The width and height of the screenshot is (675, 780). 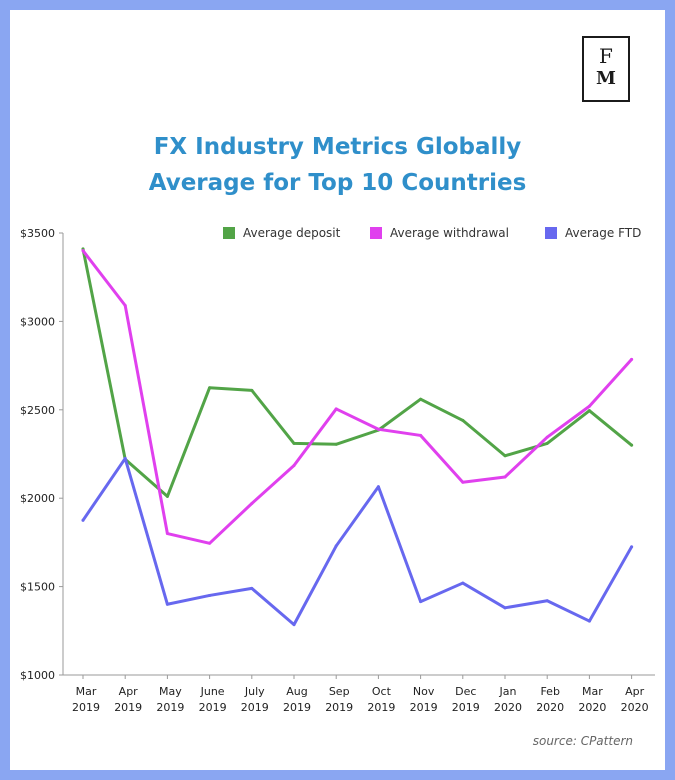 I want to click on legend-item-withdrawal: Average withdrawal, so click(x=439, y=234).